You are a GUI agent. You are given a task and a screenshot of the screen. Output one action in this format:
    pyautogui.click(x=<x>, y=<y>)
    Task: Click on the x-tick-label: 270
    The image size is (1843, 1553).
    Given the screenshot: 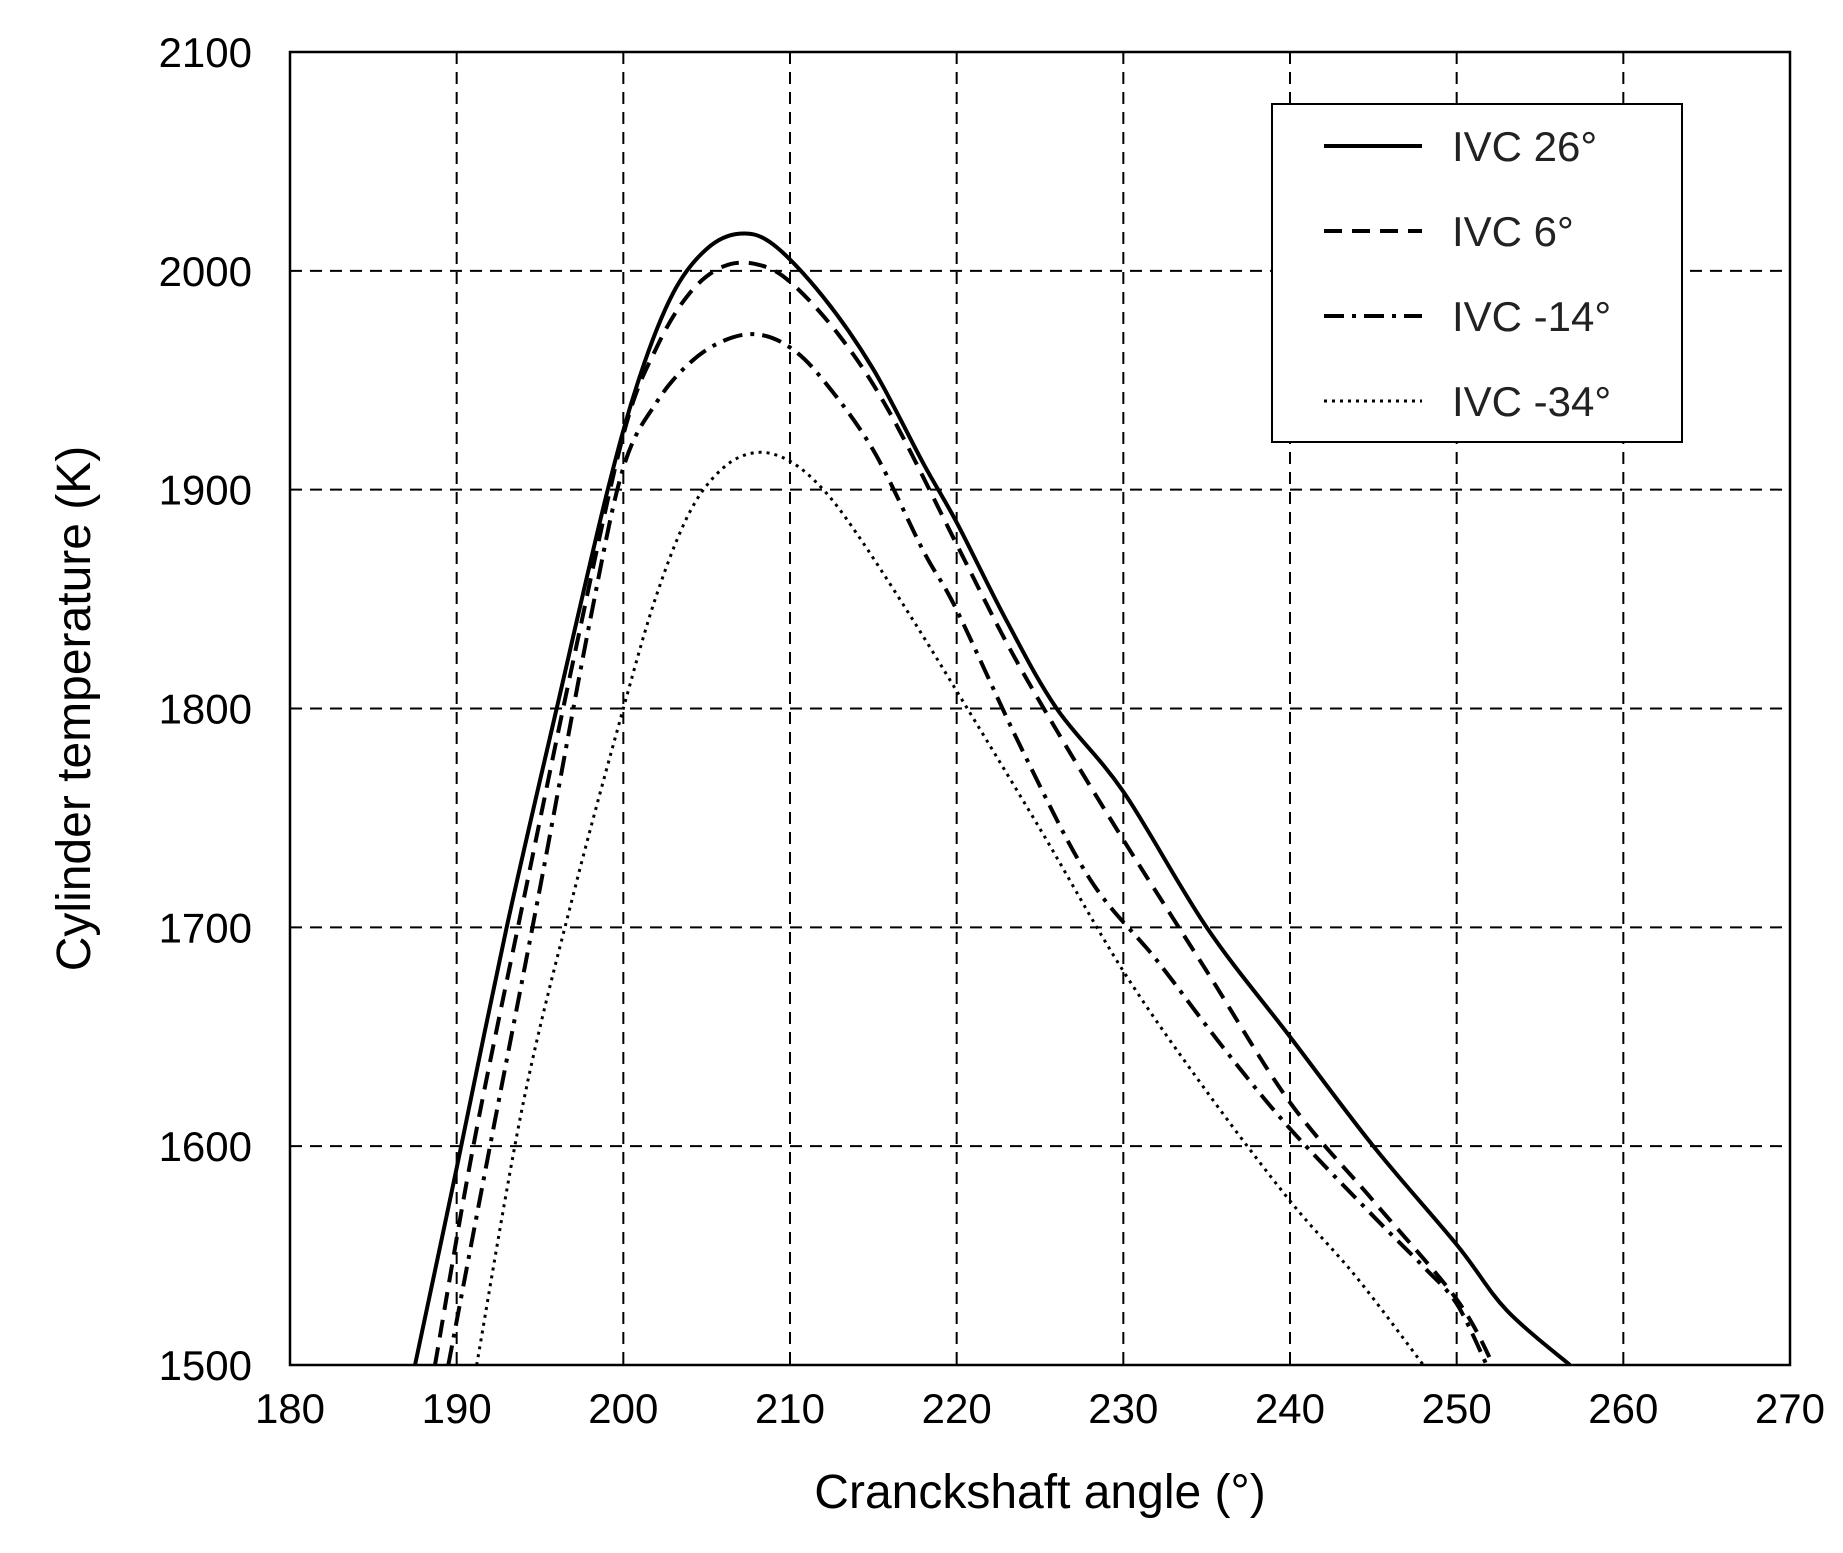 What is the action you would take?
    pyautogui.click(x=1790, y=1408)
    